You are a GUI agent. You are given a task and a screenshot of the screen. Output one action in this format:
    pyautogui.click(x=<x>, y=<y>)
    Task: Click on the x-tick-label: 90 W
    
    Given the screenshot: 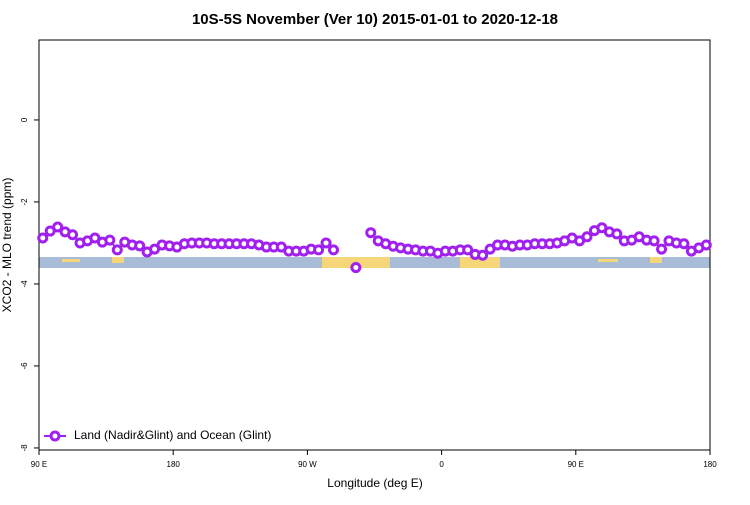 What is the action you would take?
    pyautogui.click(x=307, y=464)
    